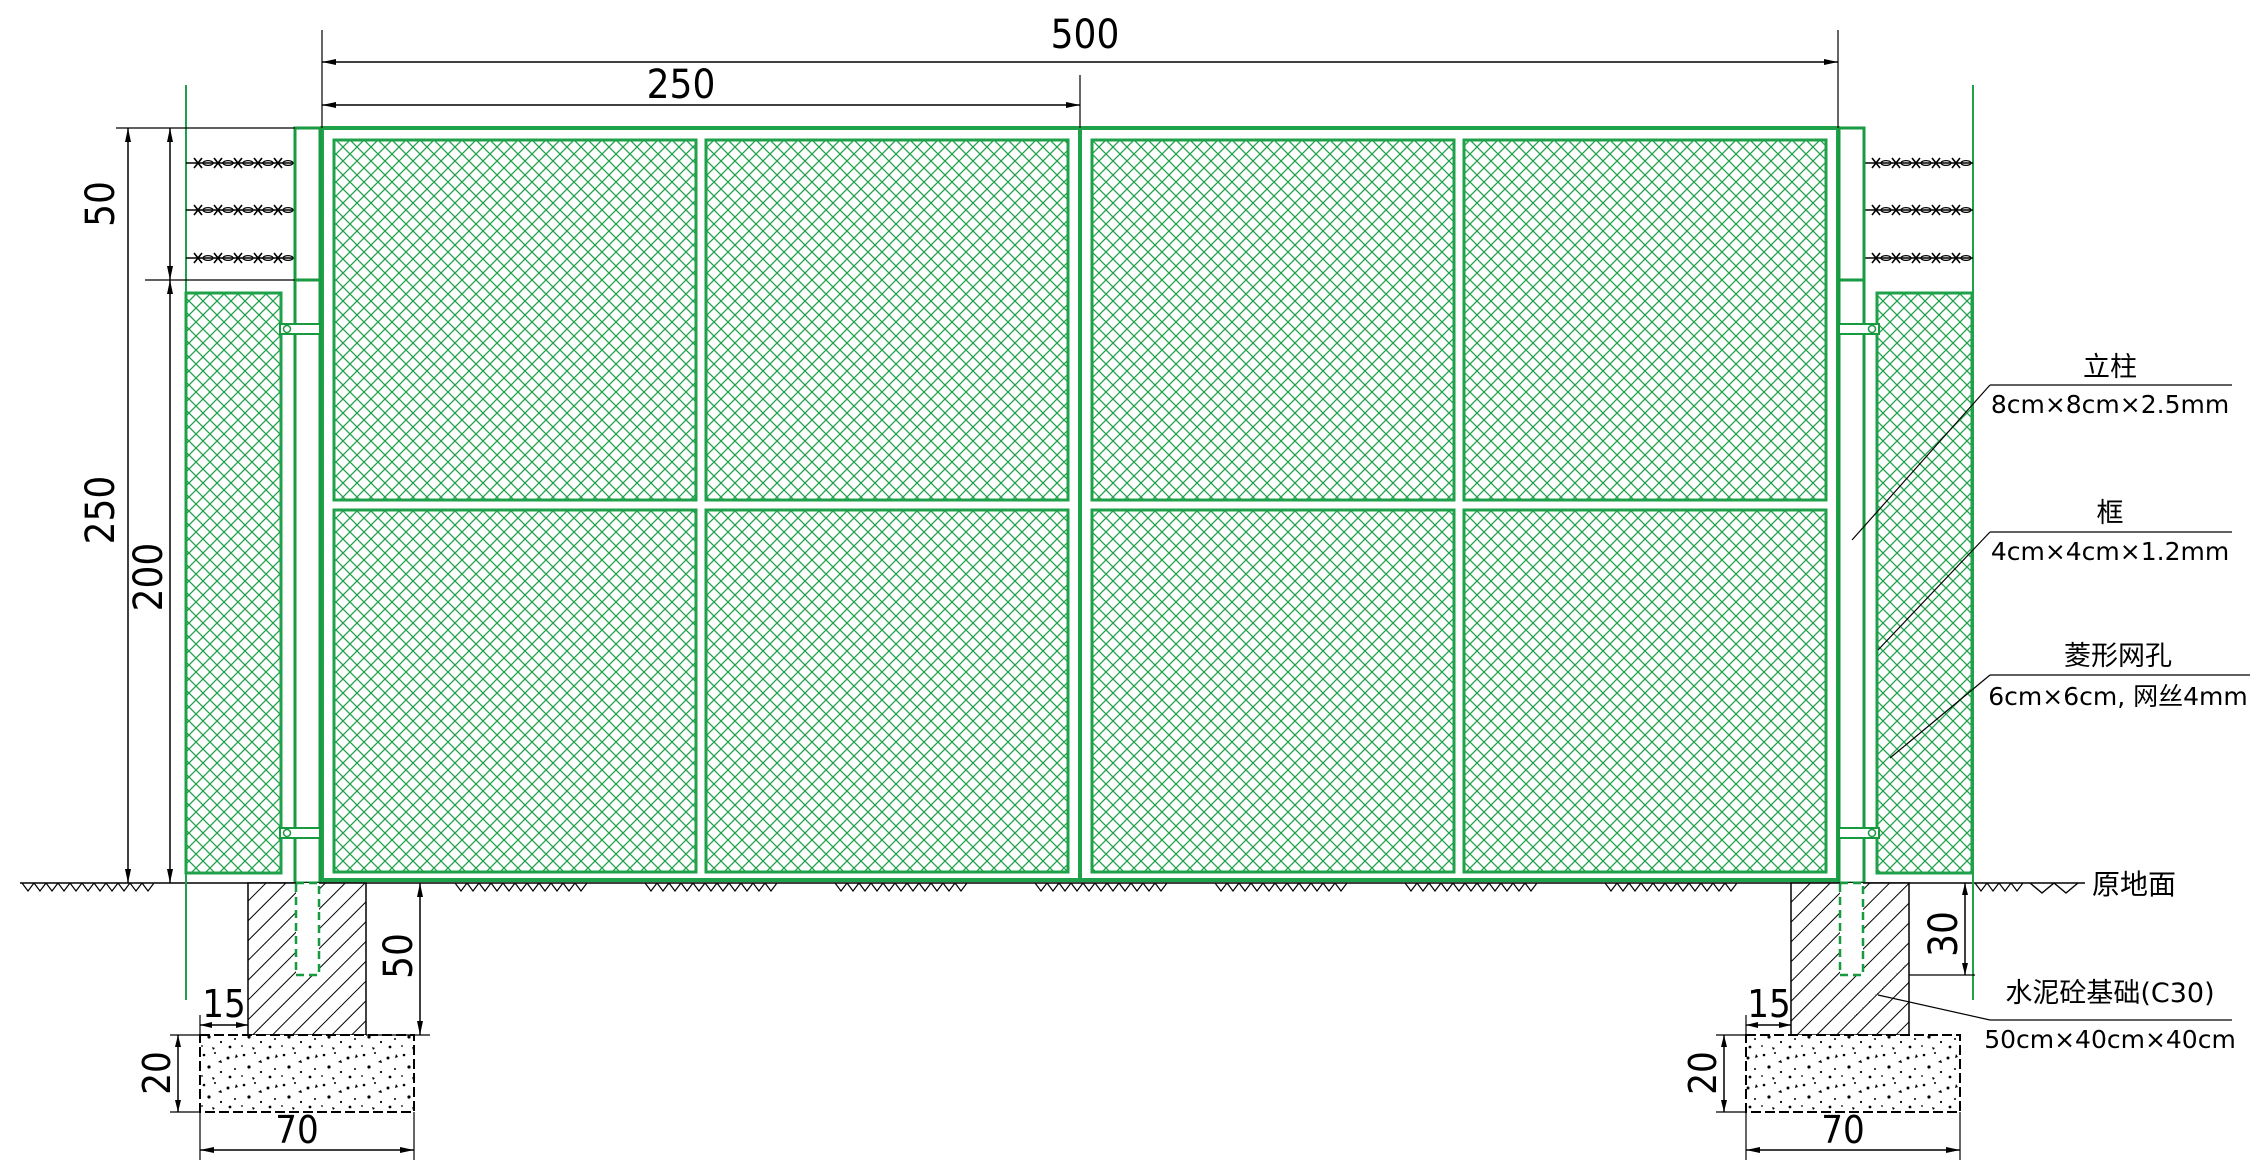 Image resolution: width=2253 pixels, height=1163 pixels. Describe the element at coordinates (1924, 542) in the screenshot. I see `side-fence-right` at that location.